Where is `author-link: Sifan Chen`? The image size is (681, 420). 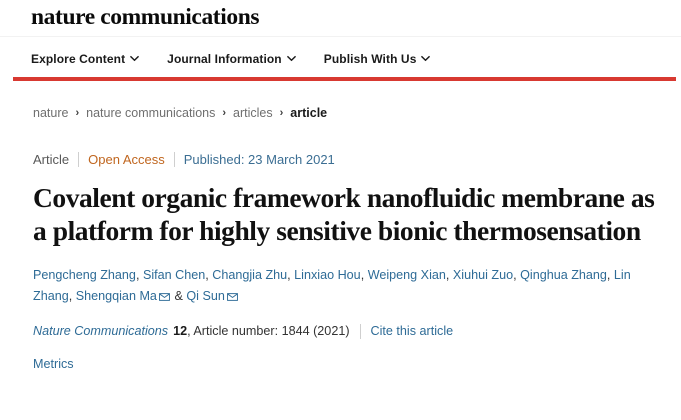 author-link: Sifan Chen is located at coordinates (174, 275).